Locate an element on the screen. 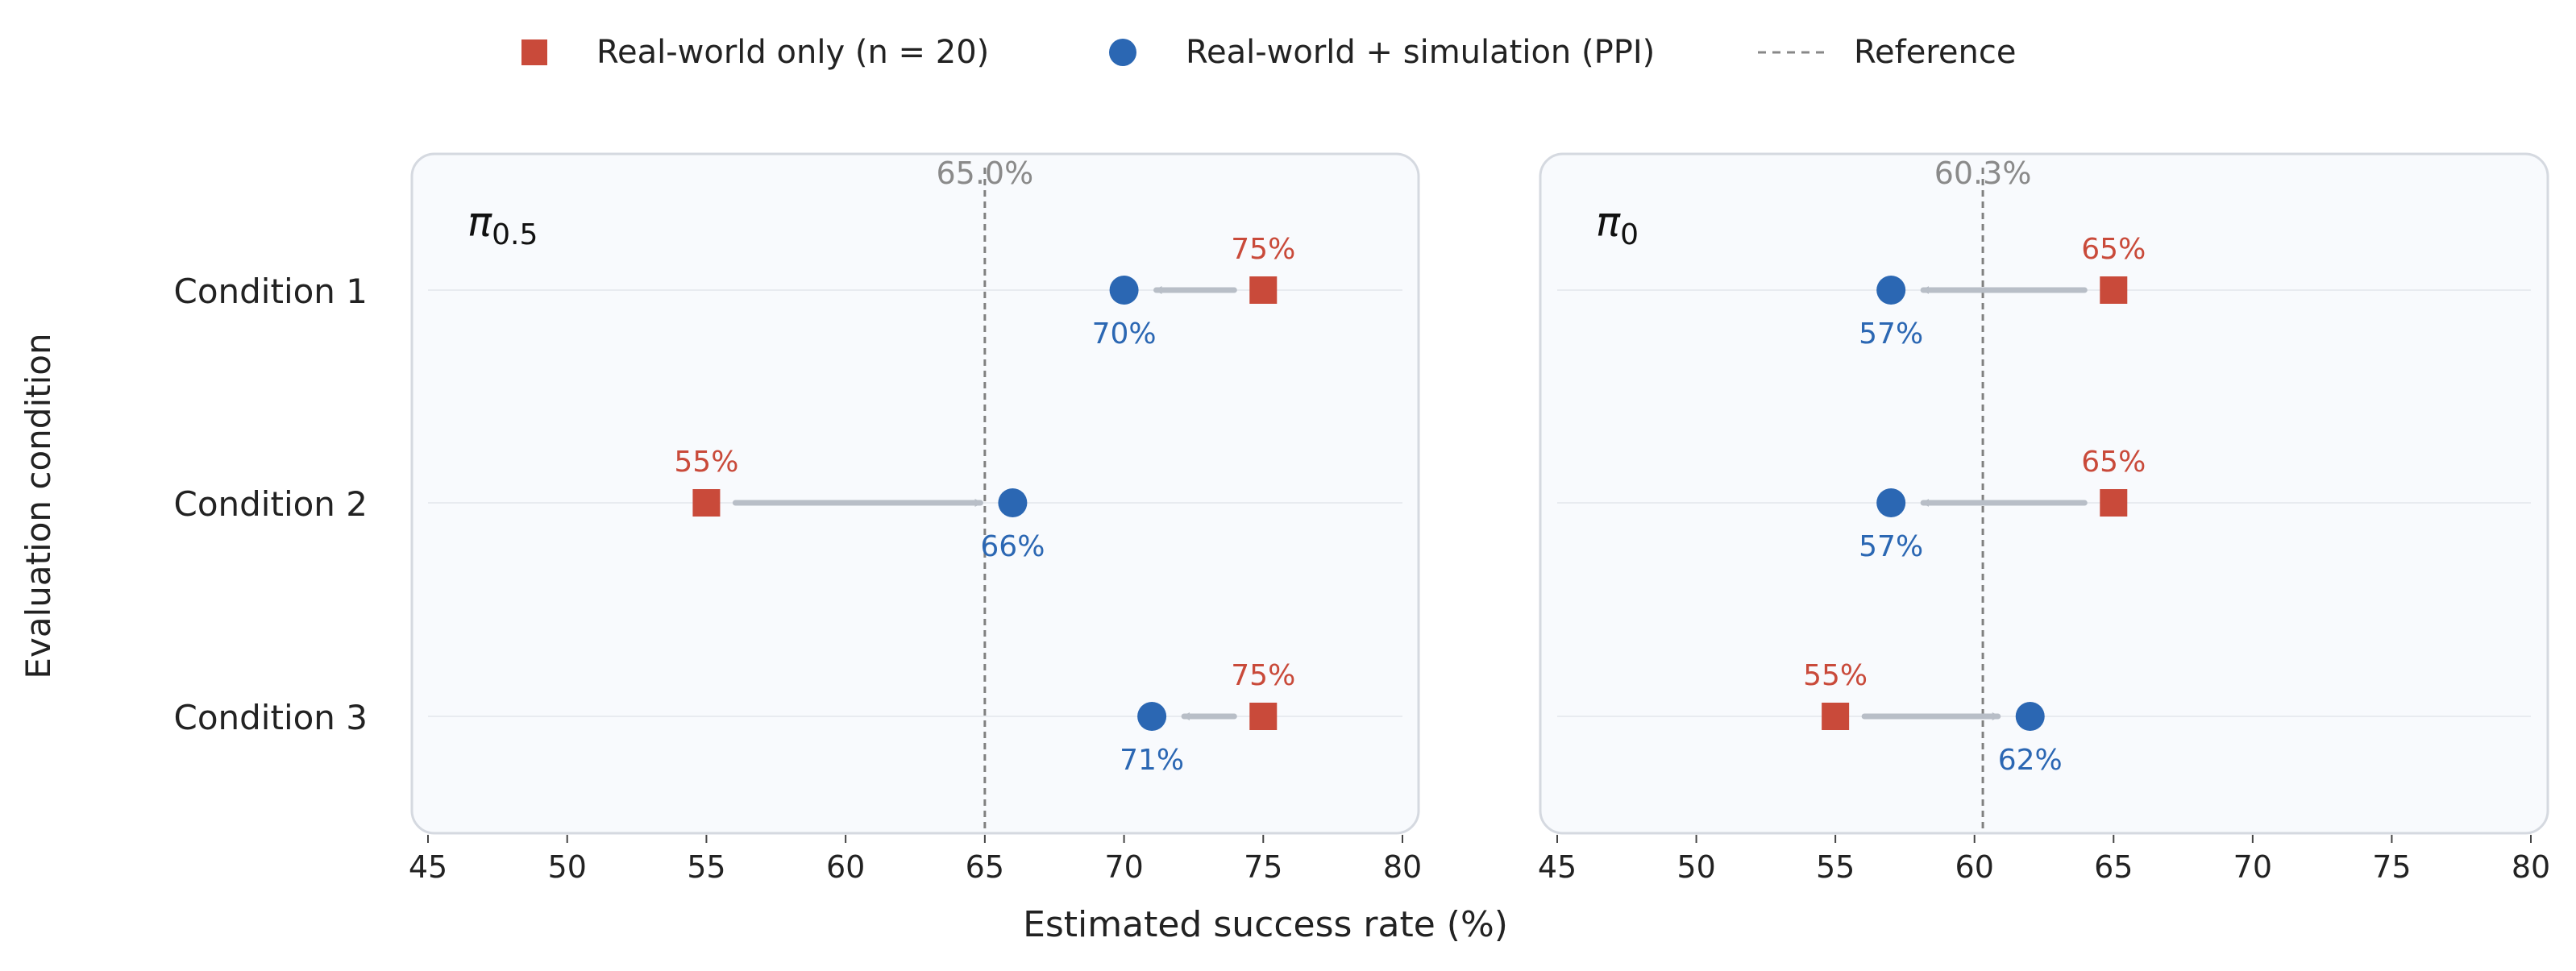 The height and width of the screenshot is (971, 2576). panel-title: π0 is located at coordinates (1617, 225).